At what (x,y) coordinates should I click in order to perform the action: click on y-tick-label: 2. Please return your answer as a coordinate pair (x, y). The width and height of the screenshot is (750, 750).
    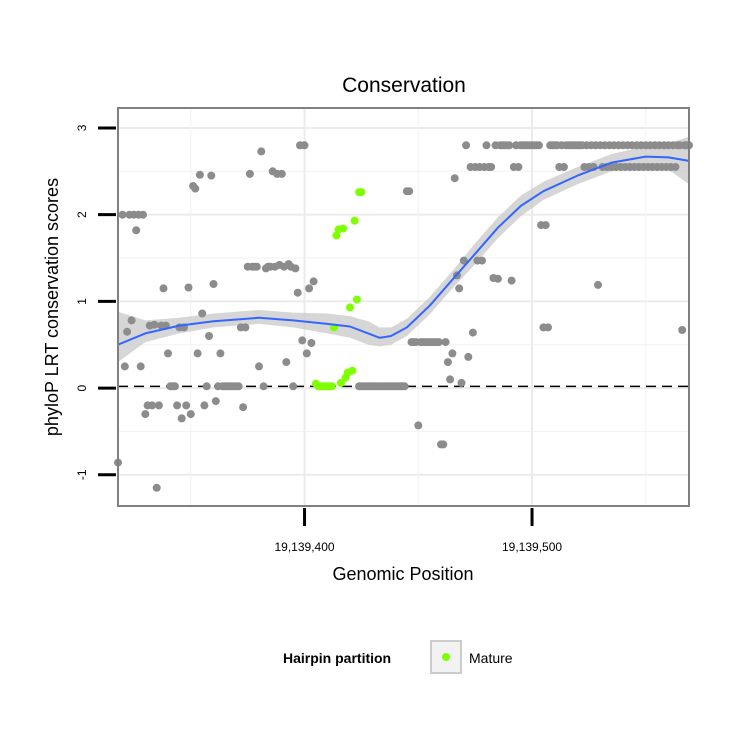
    Looking at the image, I should click on (82, 214).